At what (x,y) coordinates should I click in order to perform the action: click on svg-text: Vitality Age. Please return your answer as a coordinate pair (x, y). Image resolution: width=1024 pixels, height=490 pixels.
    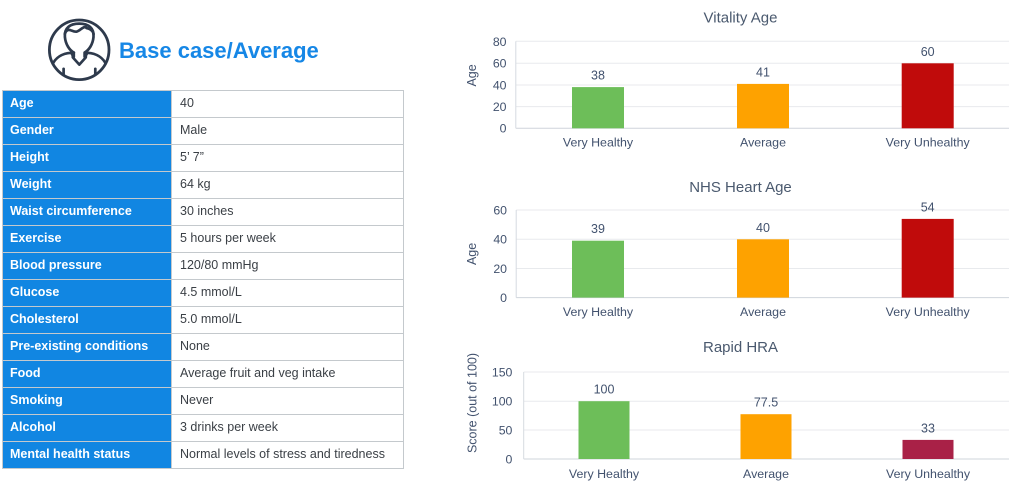
    Looking at the image, I should click on (741, 17).